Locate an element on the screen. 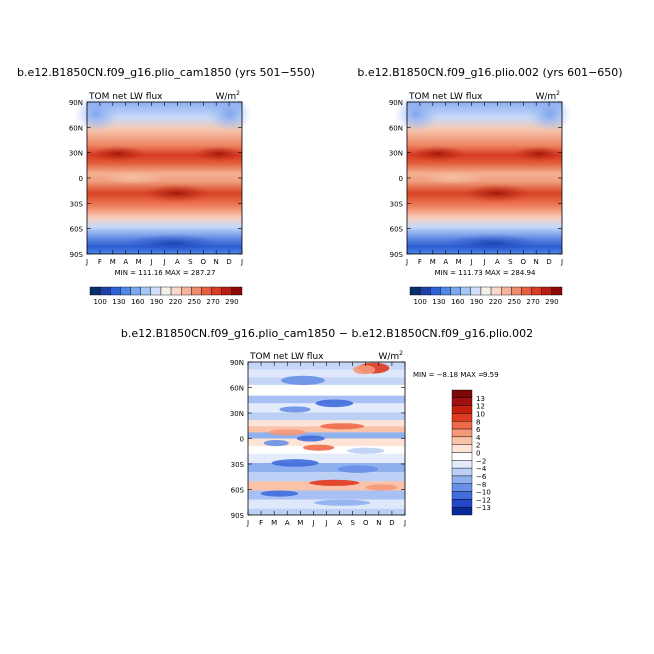 This screenshot has width=654, height=654. plot-units: W/m2 is located at coordinates (547, 96).